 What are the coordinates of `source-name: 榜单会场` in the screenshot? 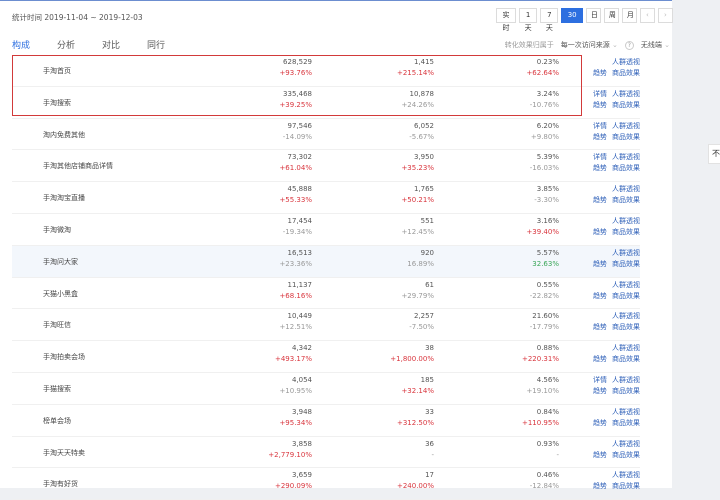 It's located at (57, 420).